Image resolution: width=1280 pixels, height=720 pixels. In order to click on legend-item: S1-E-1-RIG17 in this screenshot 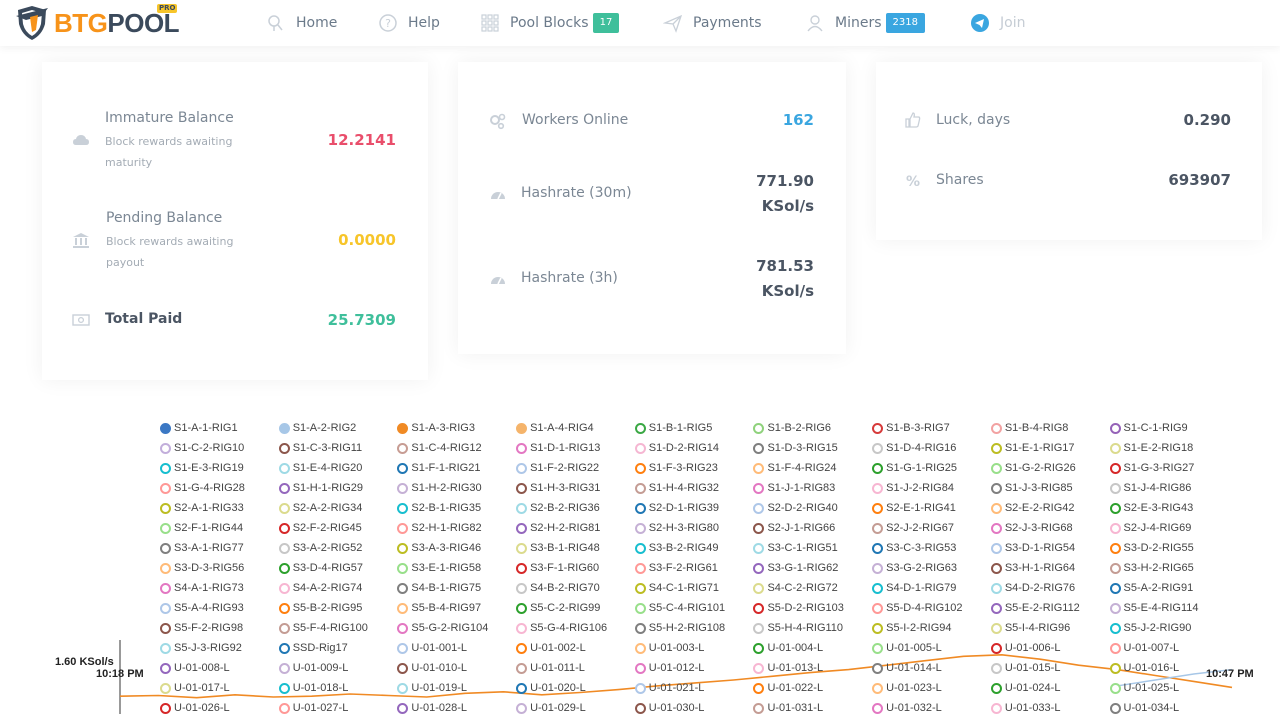, I will do `click(1050, 448)`.